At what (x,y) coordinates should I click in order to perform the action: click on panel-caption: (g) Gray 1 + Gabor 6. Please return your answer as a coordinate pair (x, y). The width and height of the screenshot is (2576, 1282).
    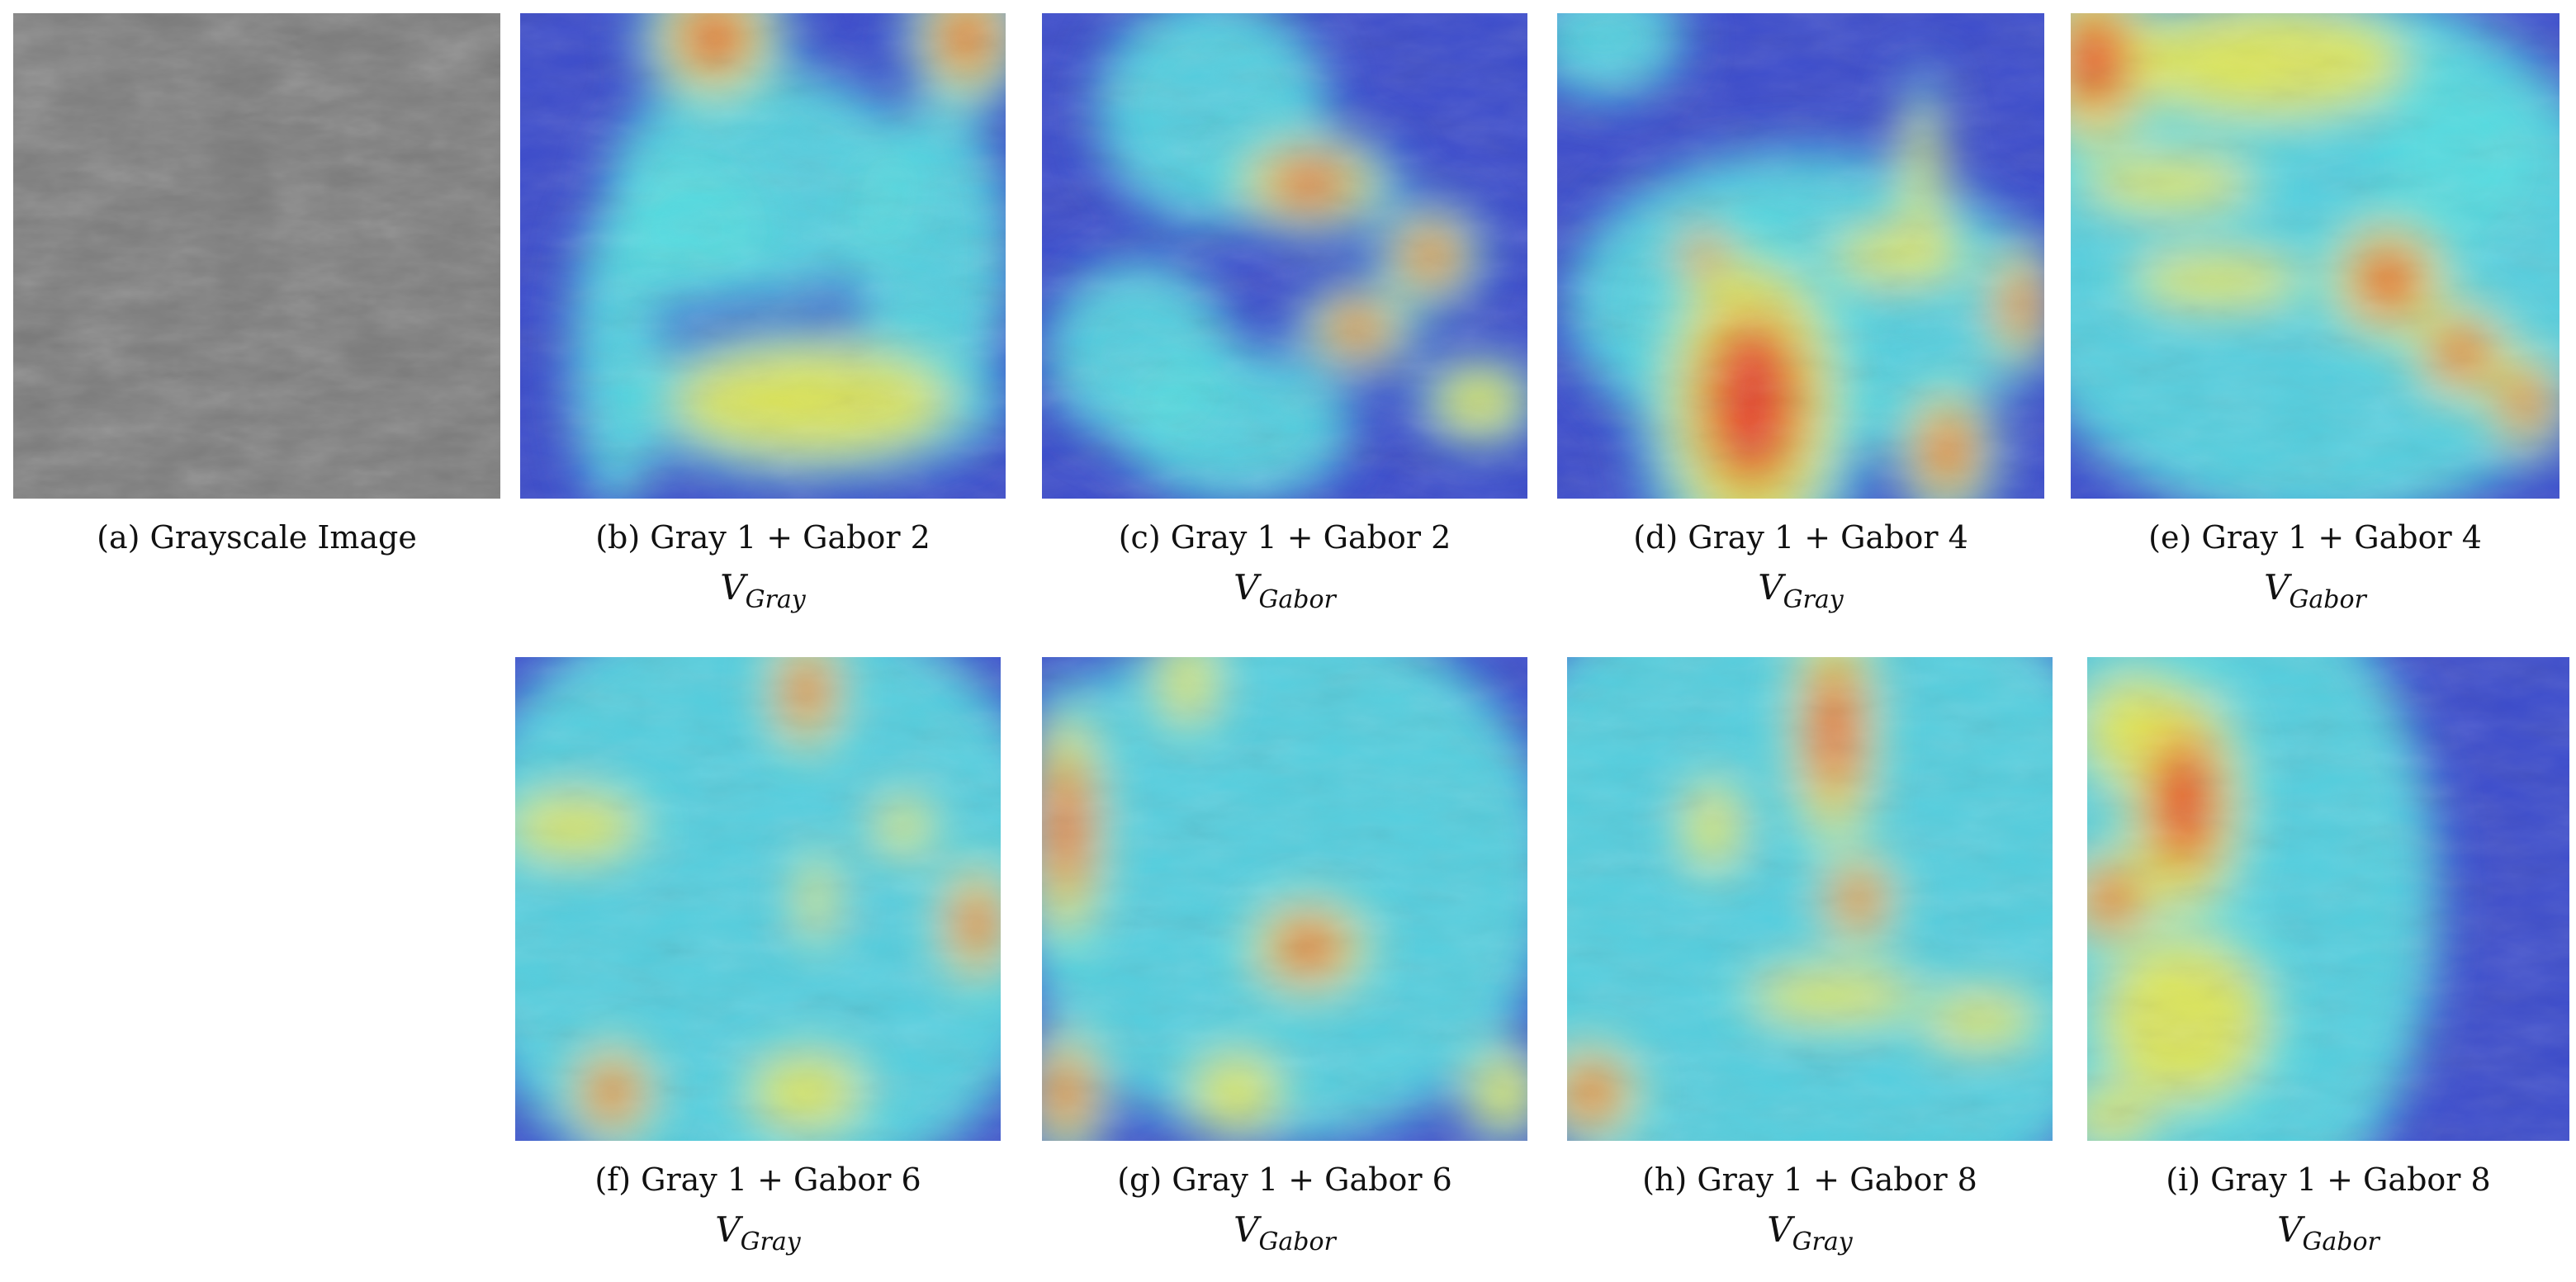
    Looking at the image, I should click on (1284, 1179).